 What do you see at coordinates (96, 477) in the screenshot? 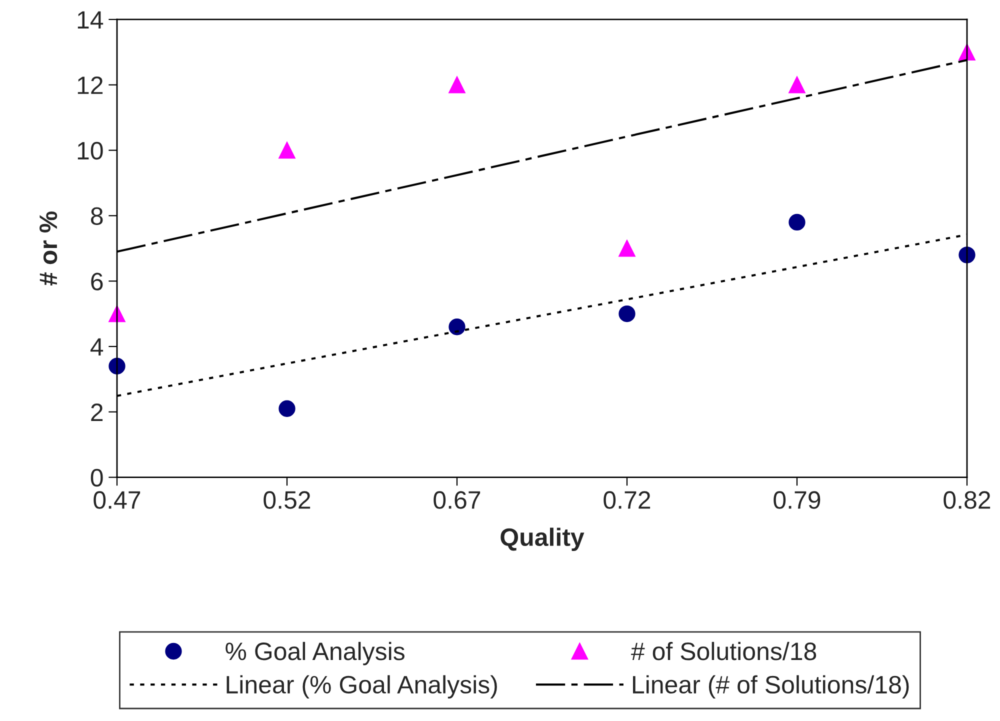
I see `y-tick-label: 0` at bounding box center [96, 477].